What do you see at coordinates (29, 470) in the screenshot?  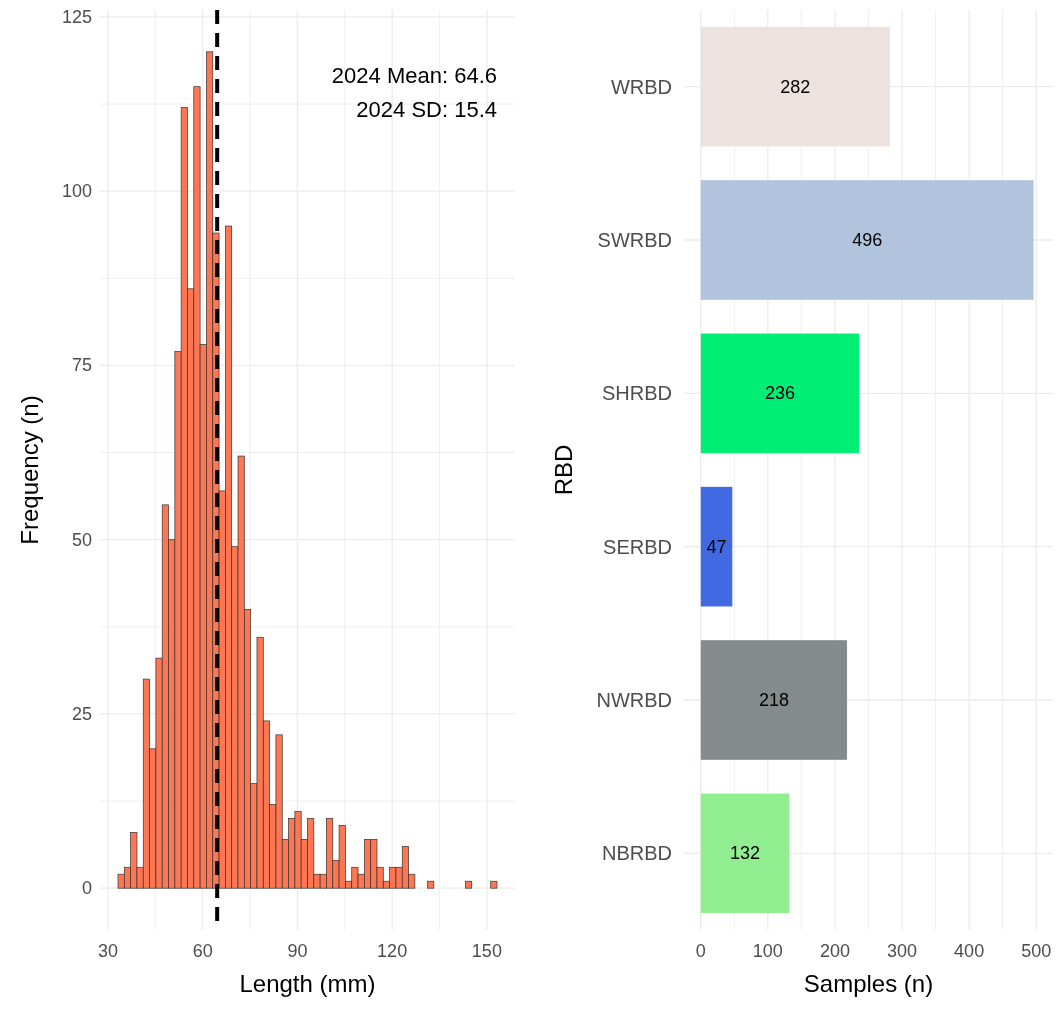 I see `y-axis-title: Frequency (n)` at bounding box center [29, 470].